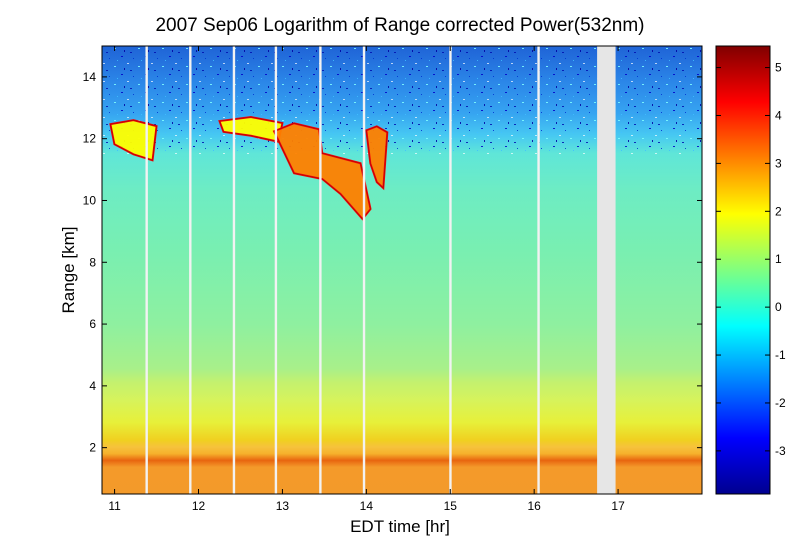  What do you see at coordinates (780, 355) in the screenshot?
I see `colorbar-tick-label: -1` at bounding box center [780, 355].